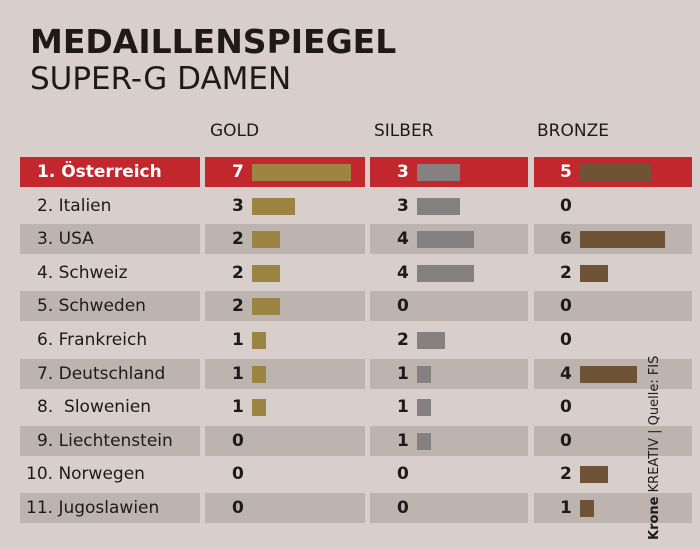  What do you see at coordinates (403, 205) in the screenshot?
I see `silber-count: 3` at bounding box center [403, 205].